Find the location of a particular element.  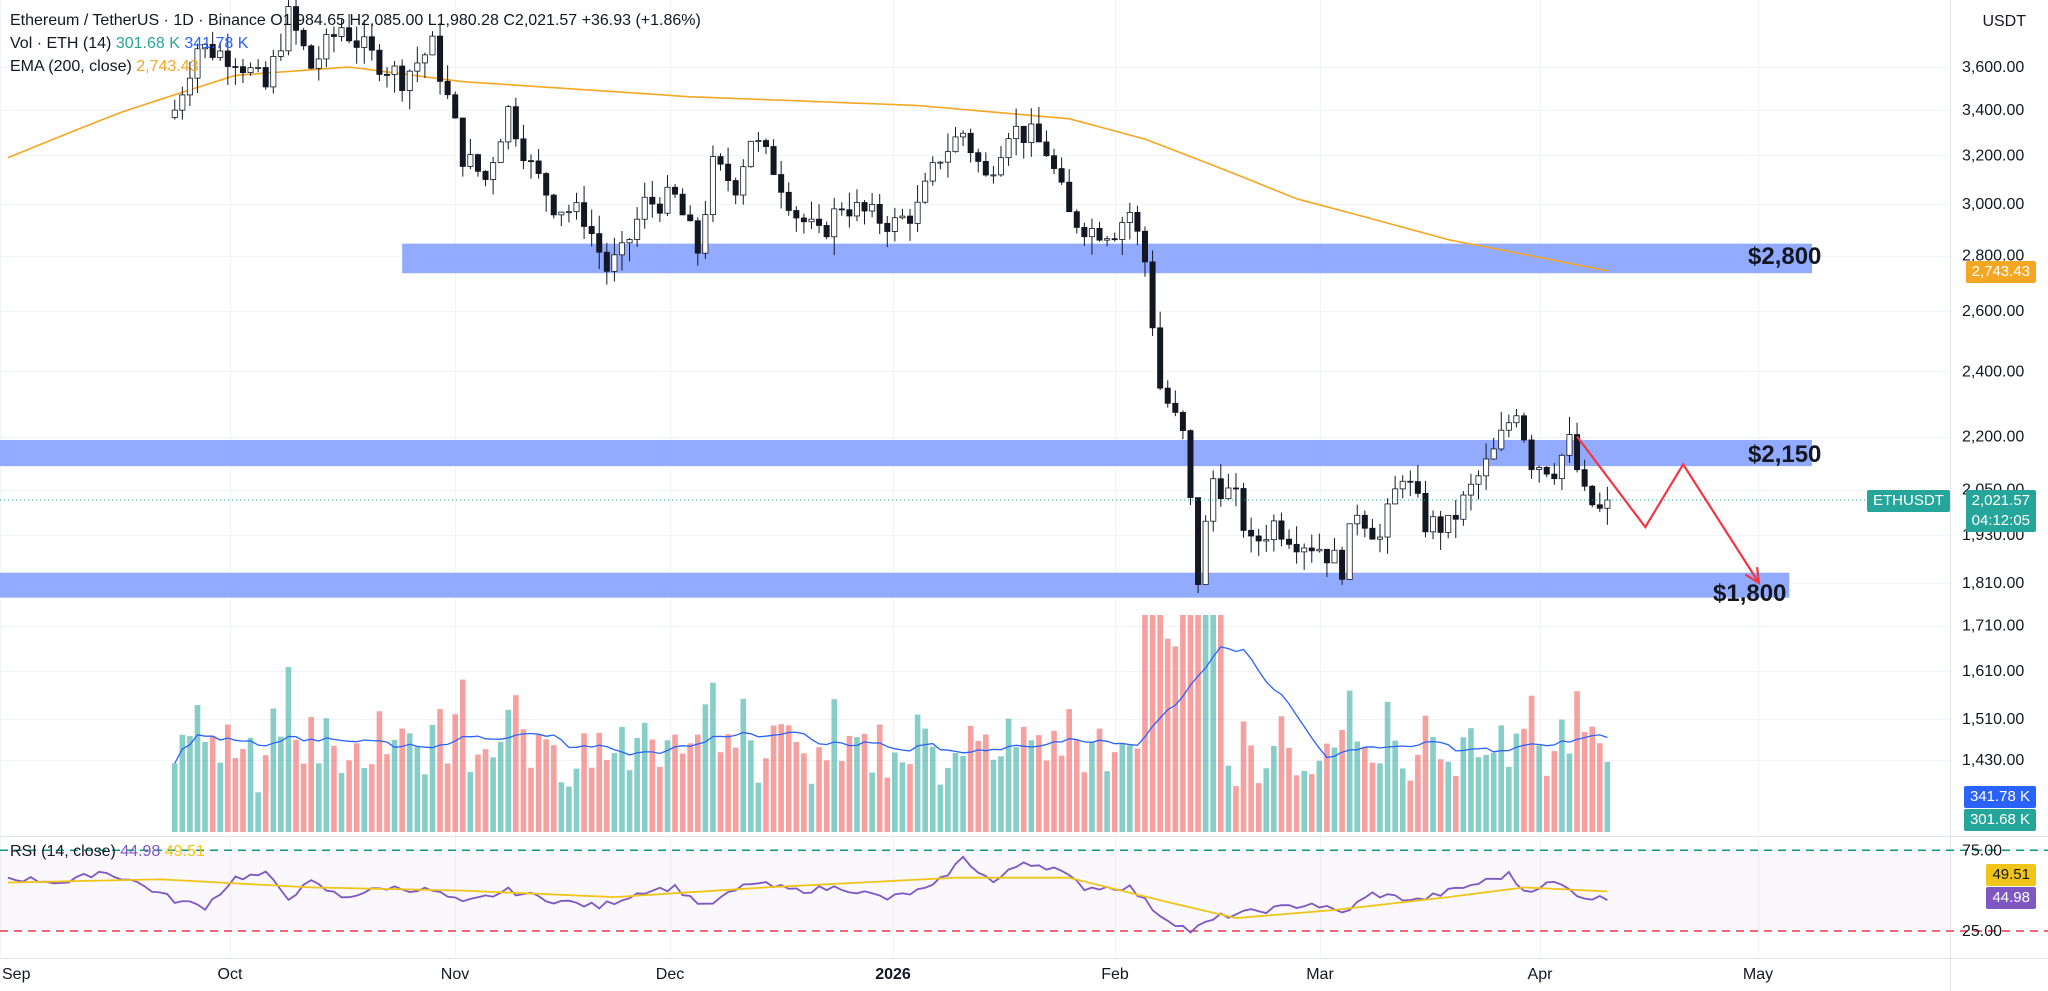

time-tick-label-7: Apr is located at coordinates (1541, 974).